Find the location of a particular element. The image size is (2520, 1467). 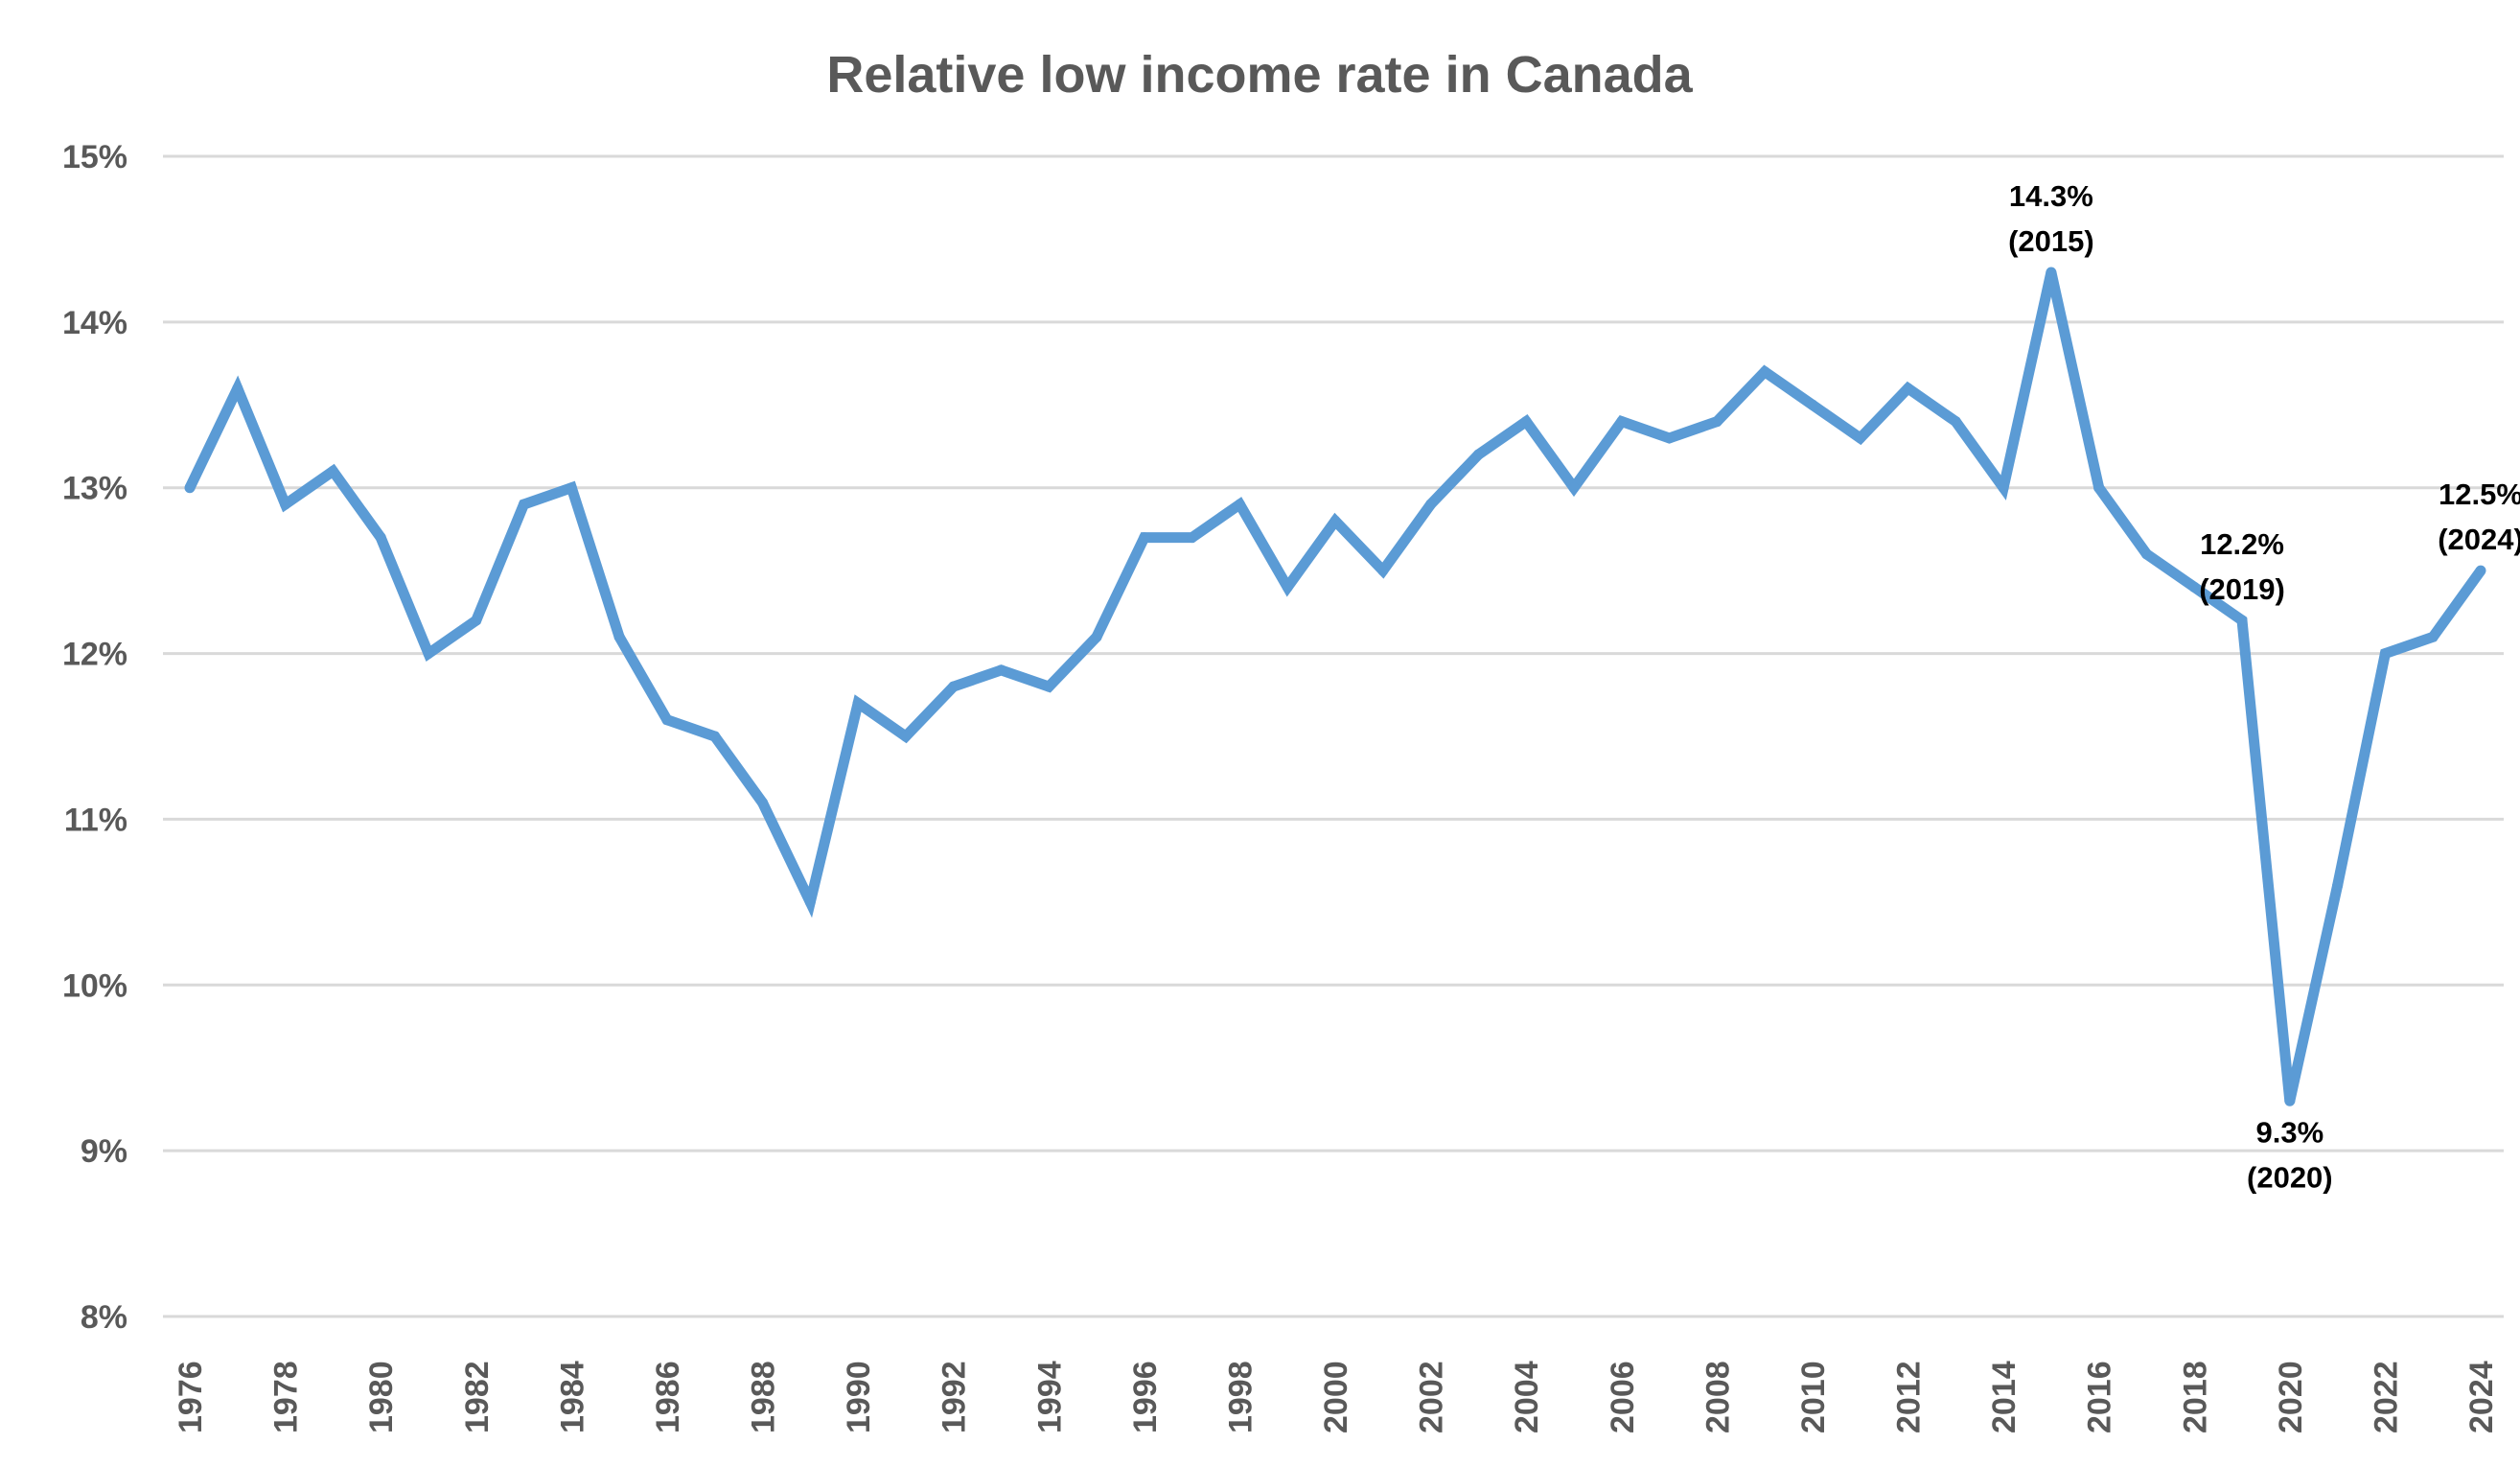

data-point-2019 is located at coordinates (2242, 620).